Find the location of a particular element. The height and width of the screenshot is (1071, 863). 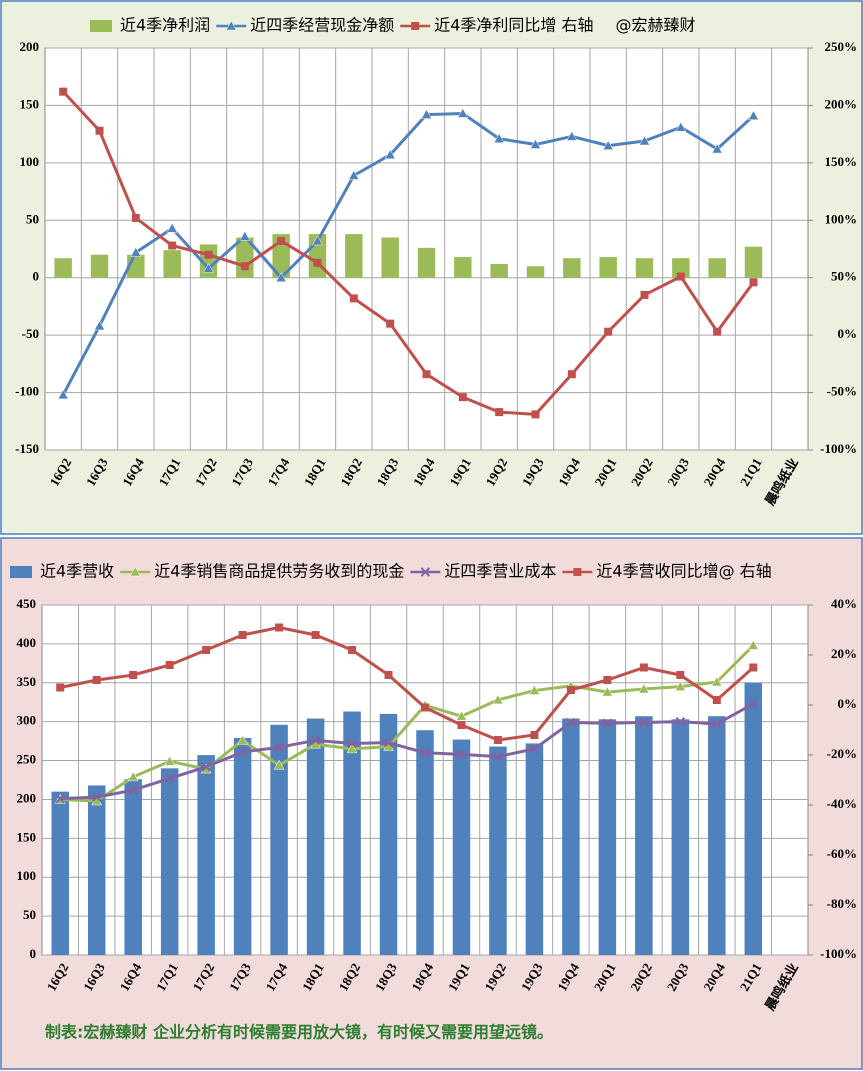

y2-tick-label: -40% is located at coordinates (842, 803).